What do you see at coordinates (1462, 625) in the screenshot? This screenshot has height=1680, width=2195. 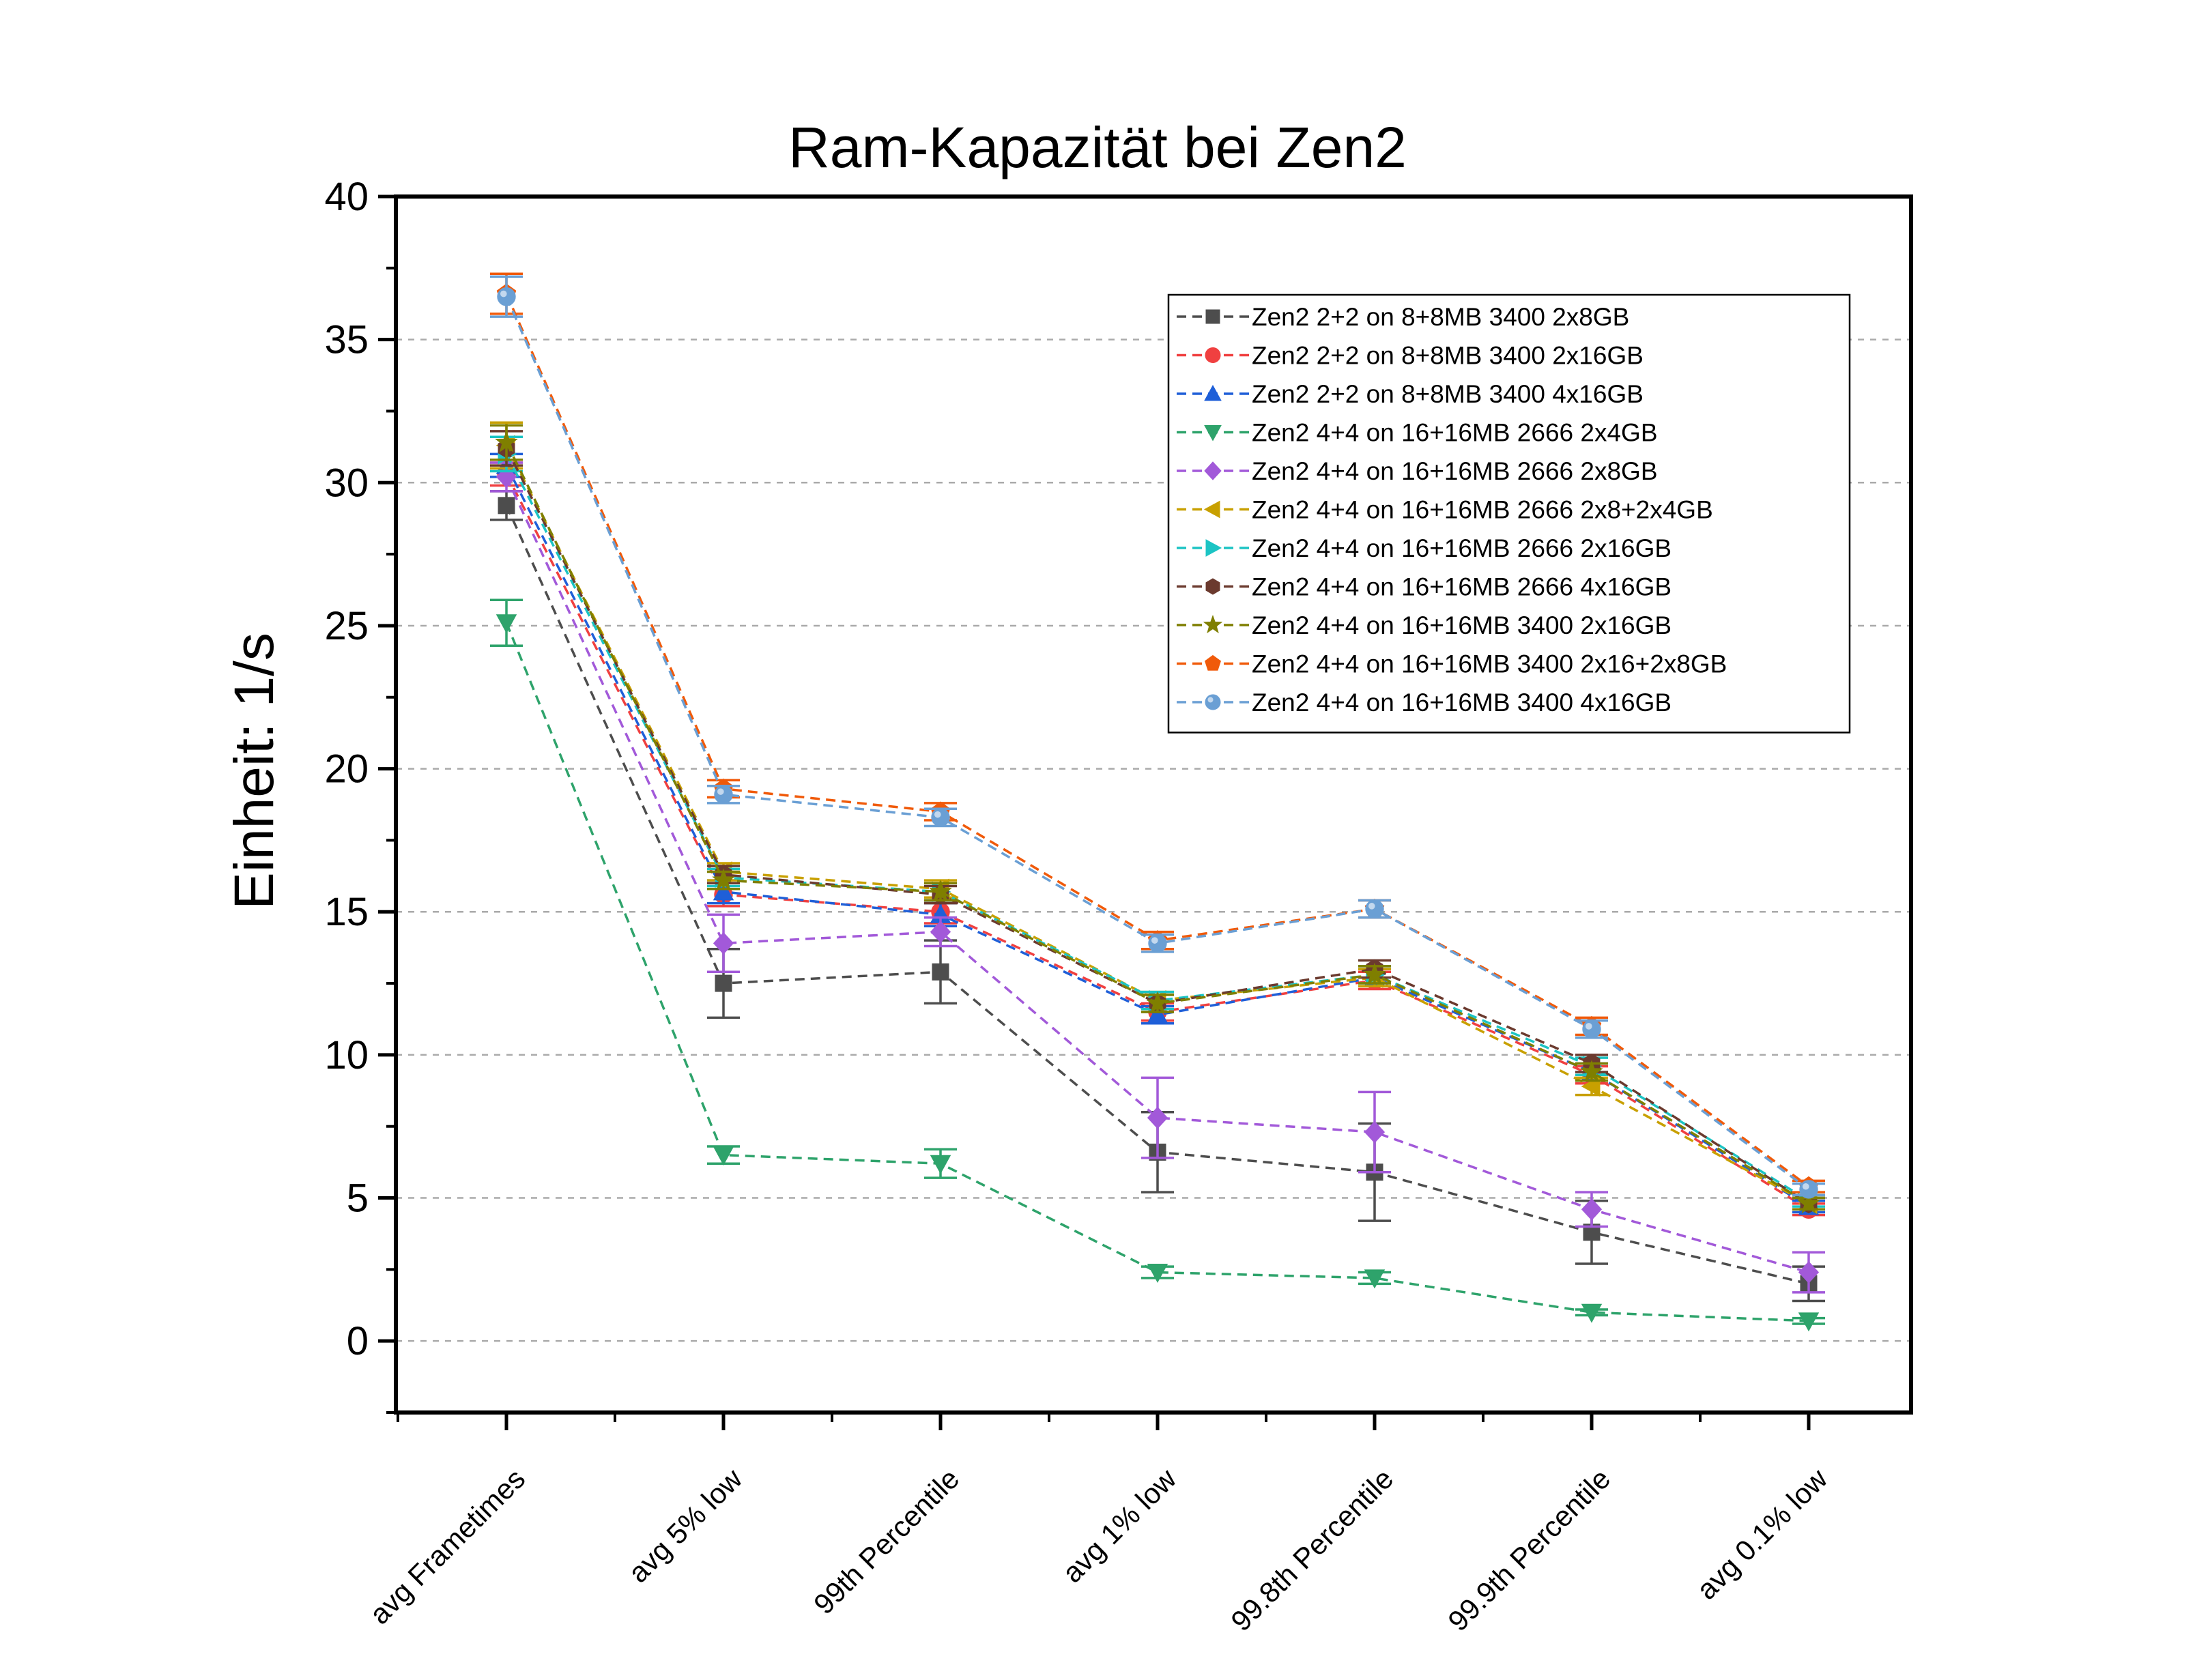 I see `legend-label: Zen2 4+4 on 16+16MB 3400 2x16GB` at bounding box center [1462, 625].